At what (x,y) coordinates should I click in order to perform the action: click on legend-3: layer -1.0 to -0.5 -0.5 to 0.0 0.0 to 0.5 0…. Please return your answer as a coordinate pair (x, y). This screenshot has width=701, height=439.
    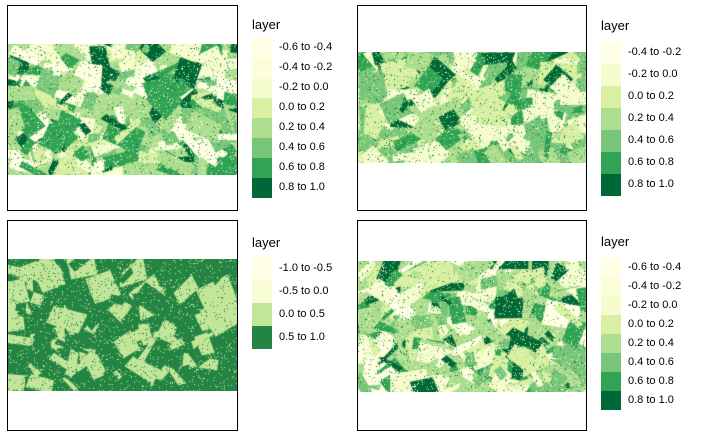
    Looking at the image, I should click on (312, 295).